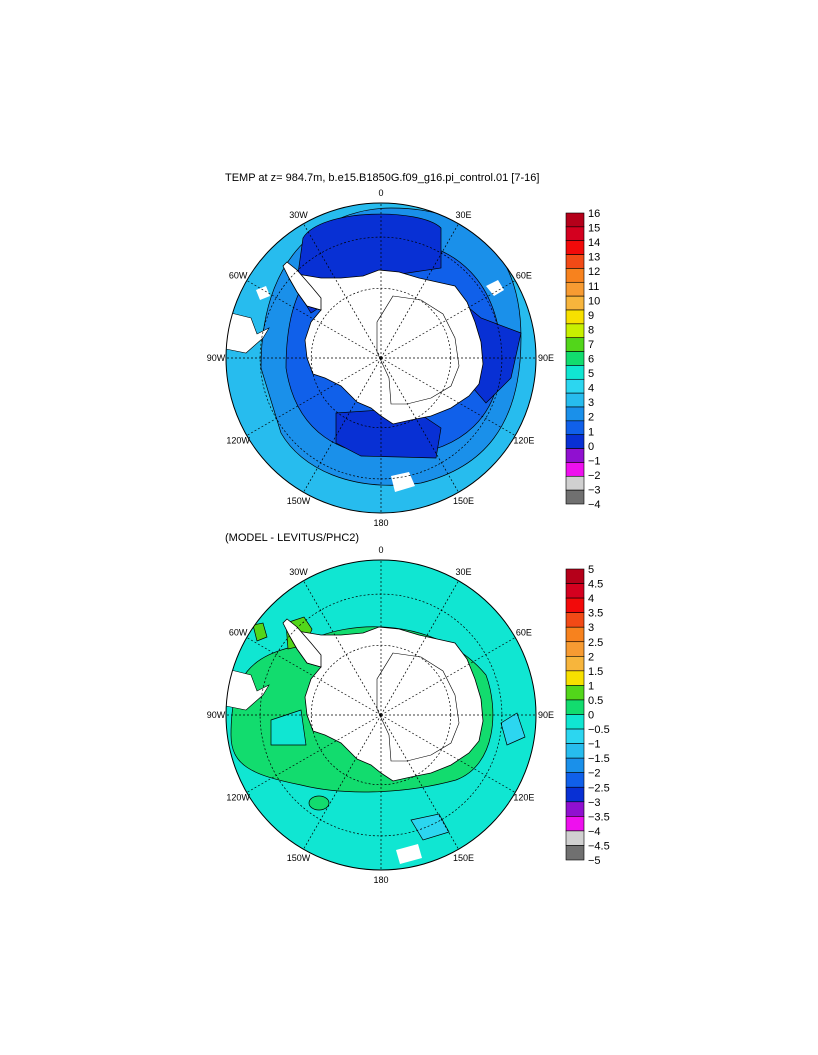 The image size is (818, 1055). I want to click on top-colorbar-label: −1, so click(594, 461).